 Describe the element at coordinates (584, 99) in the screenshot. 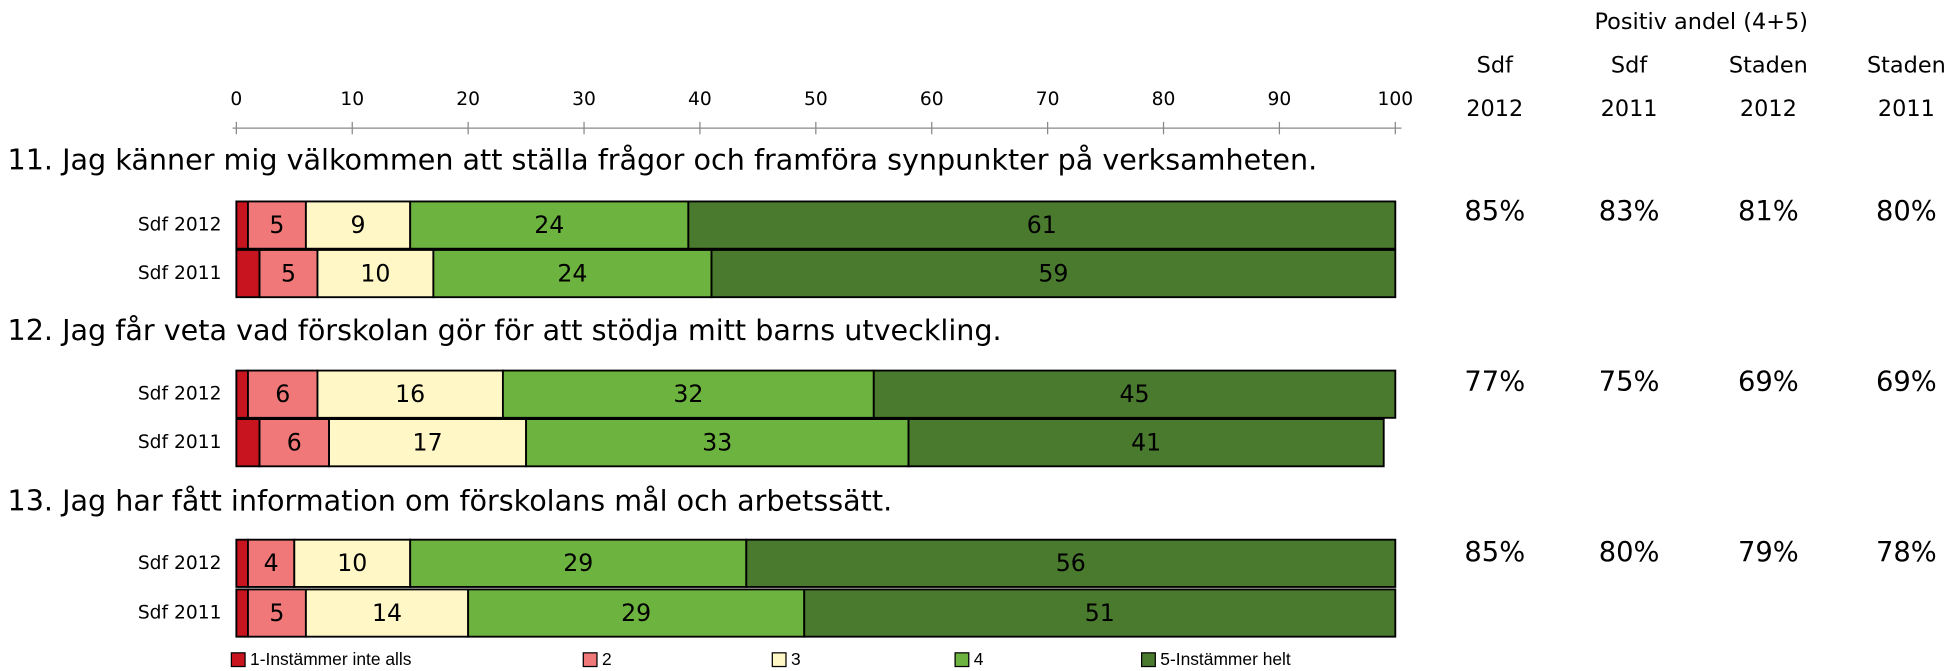

I see `x-tick-label: 30` at that location.